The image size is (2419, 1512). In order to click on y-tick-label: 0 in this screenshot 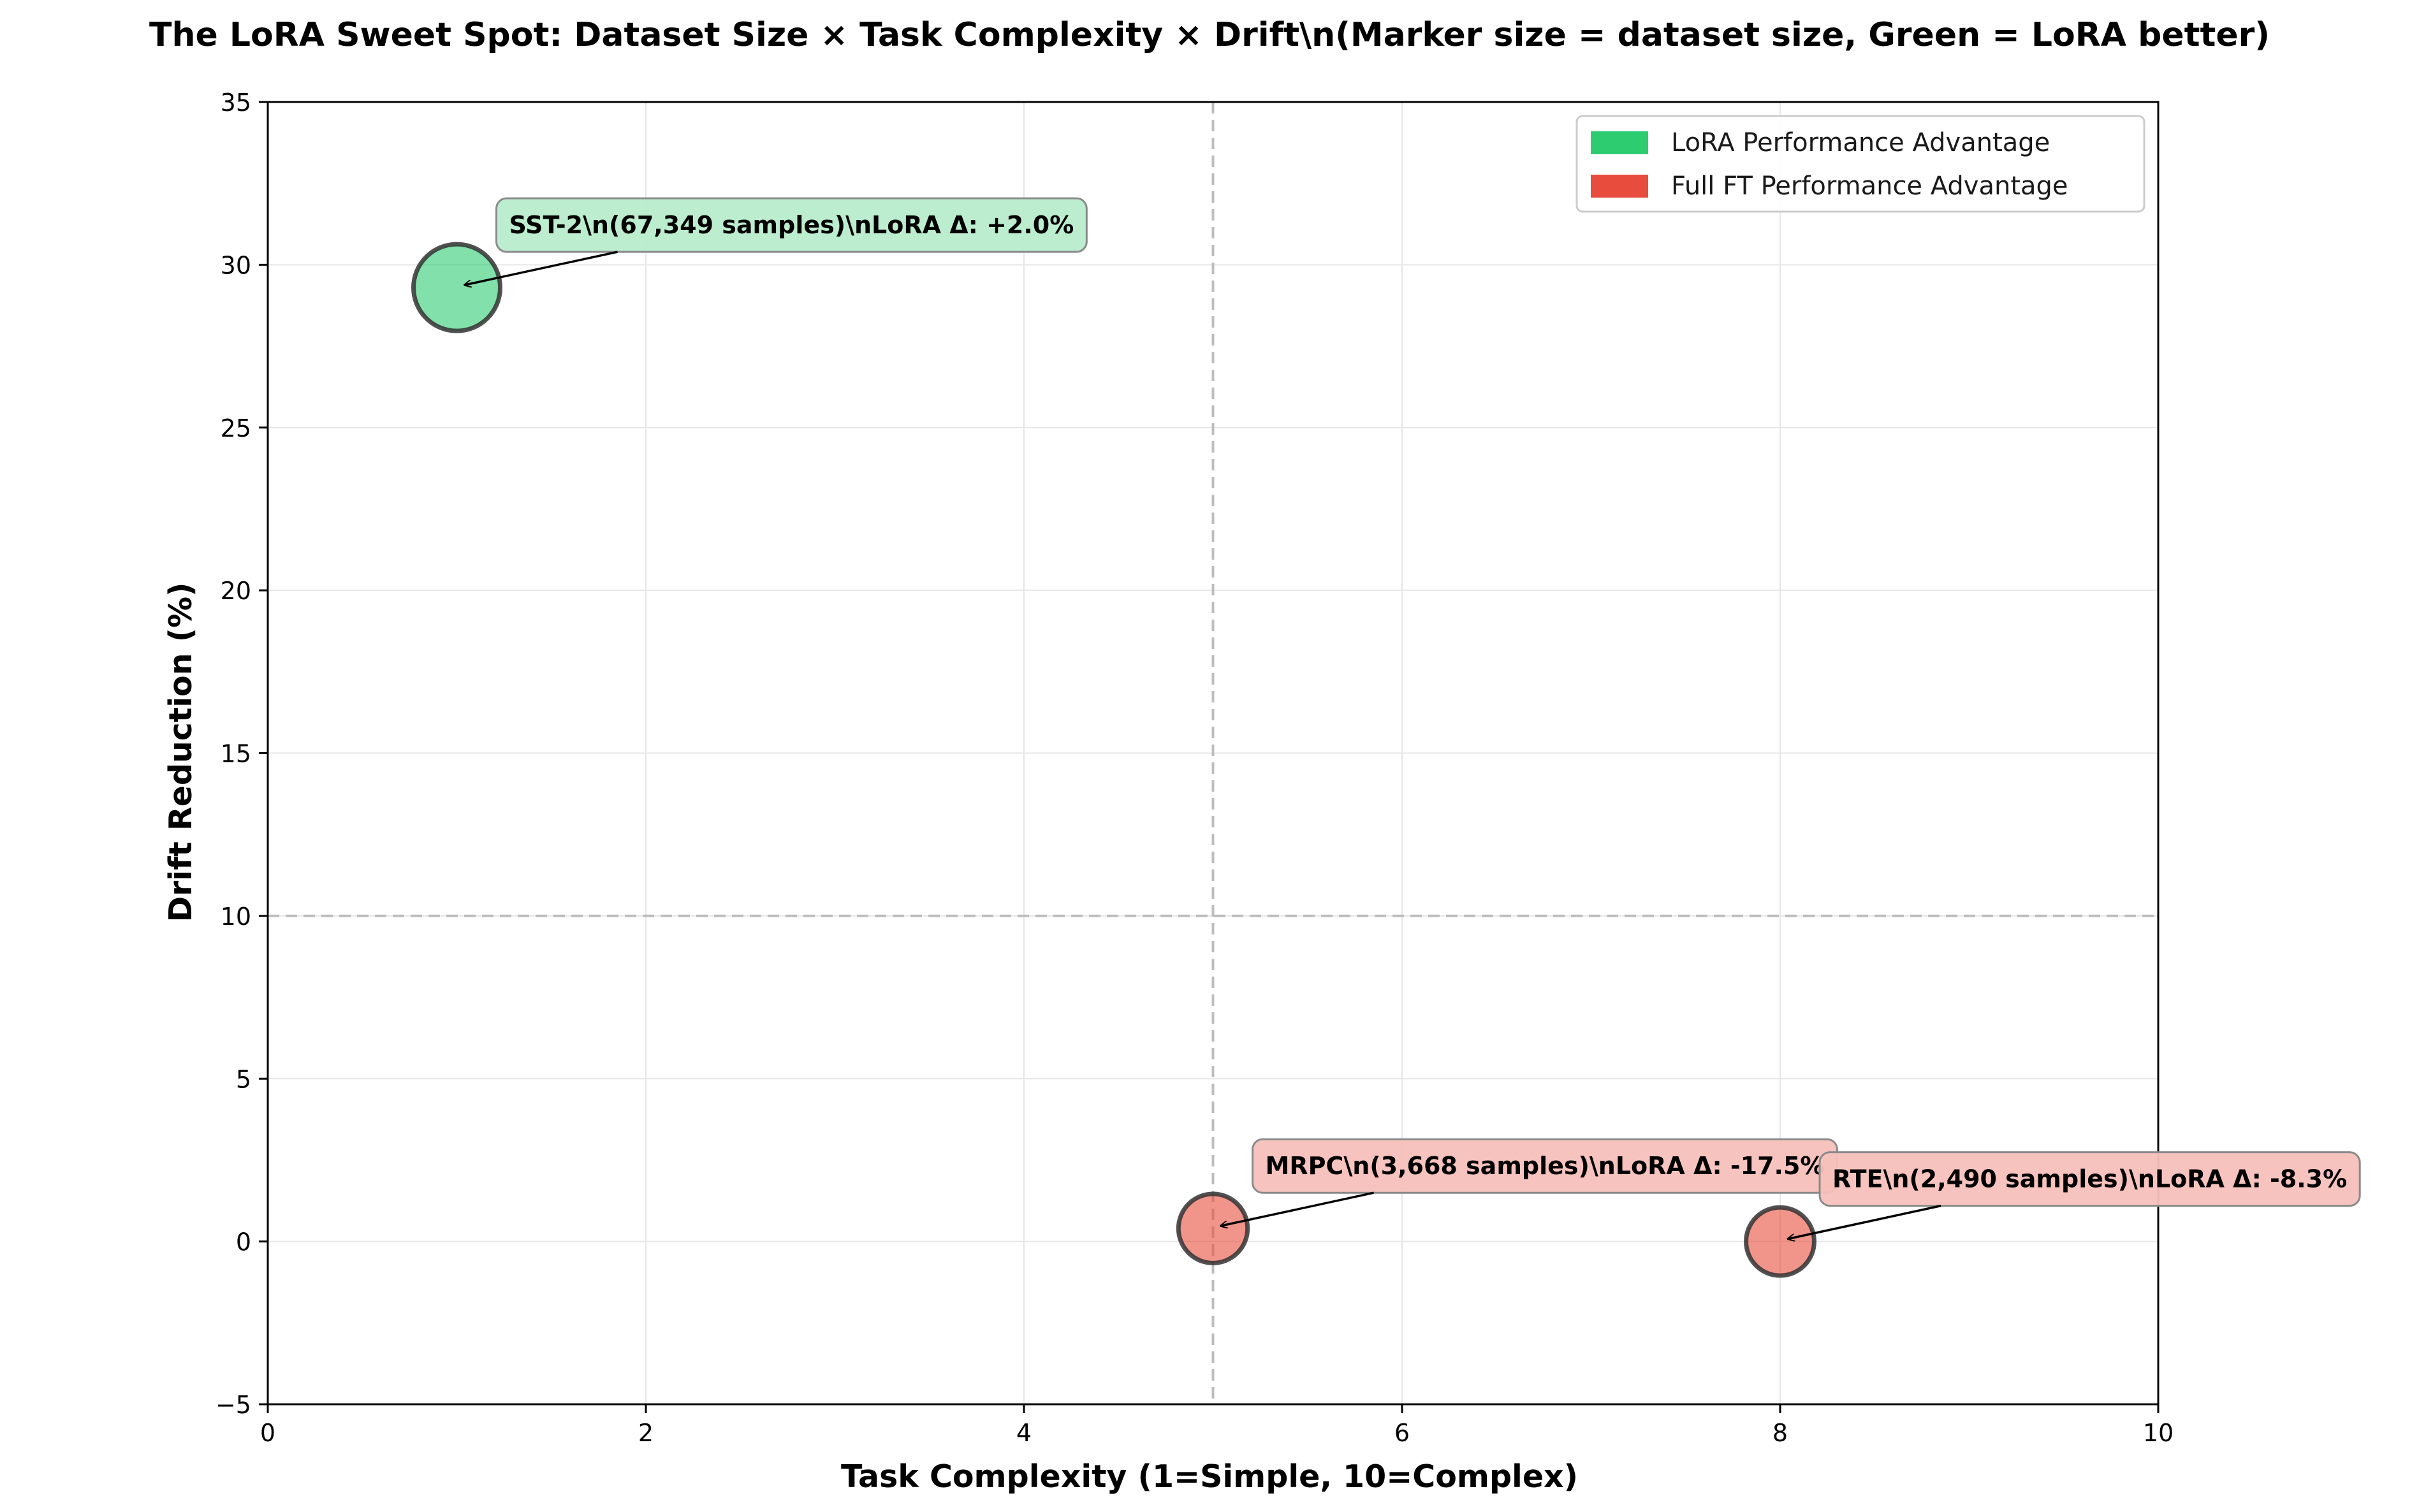, I will do `click(244, 1242)`.